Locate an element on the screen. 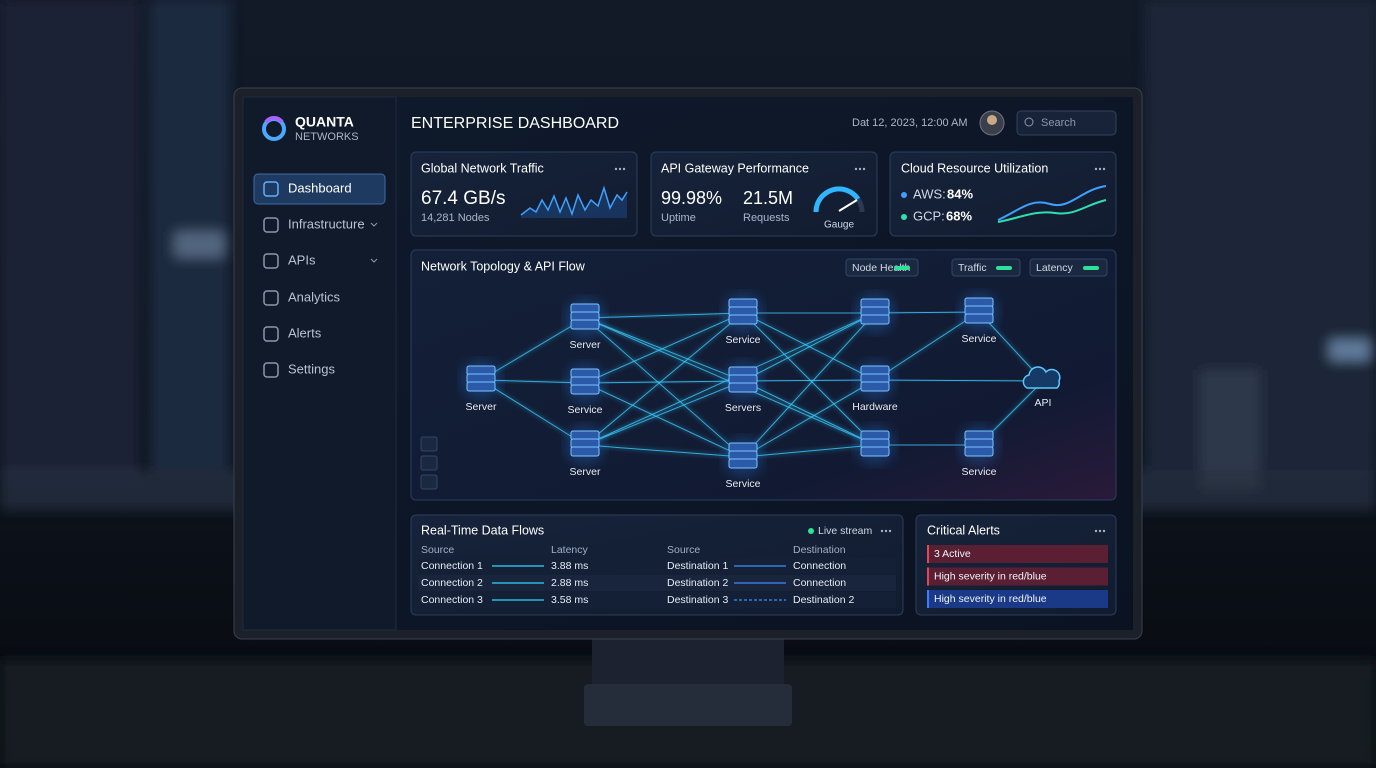 The image size is (1376, 768). nav-item: Alerts is located at coordinates (305, 332).